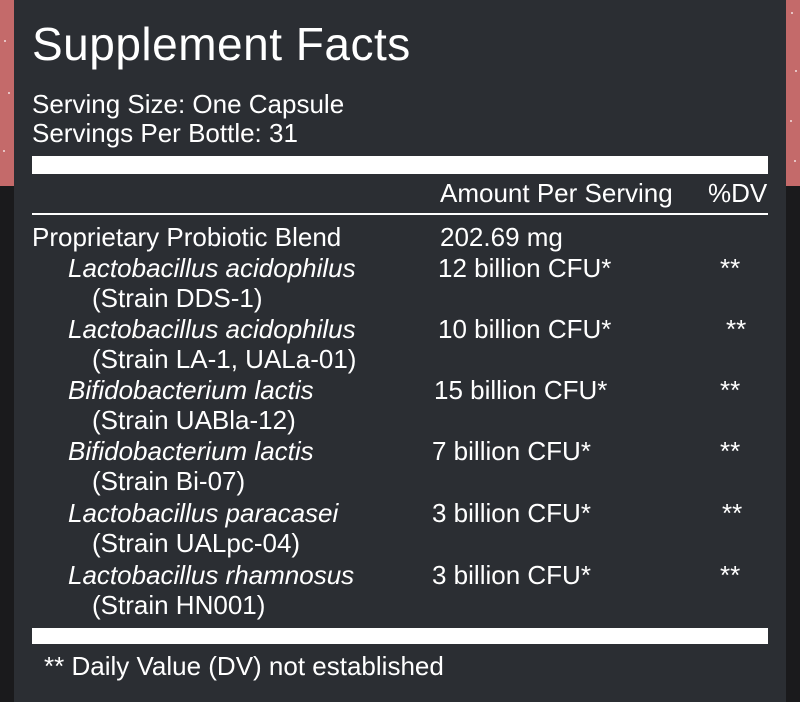 This screenshot has width=800, height=702. What do you see at coordinates (244, 666) in the screenshot?
I see `daily-value-footnote: ** Daily Value (DV) not established` at bounding box center [244, 666].